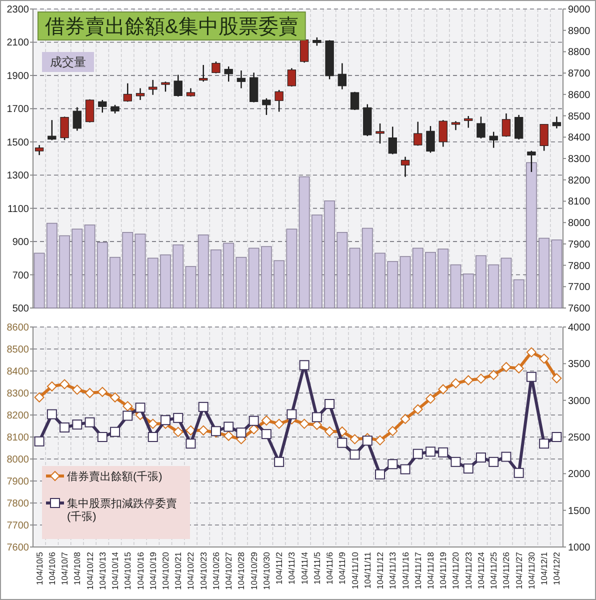 The image size is (596, 600). Describe the element at coordinates (165, 571) in the screenshot. I see `x-tick-label: 104/10/20` at that location.